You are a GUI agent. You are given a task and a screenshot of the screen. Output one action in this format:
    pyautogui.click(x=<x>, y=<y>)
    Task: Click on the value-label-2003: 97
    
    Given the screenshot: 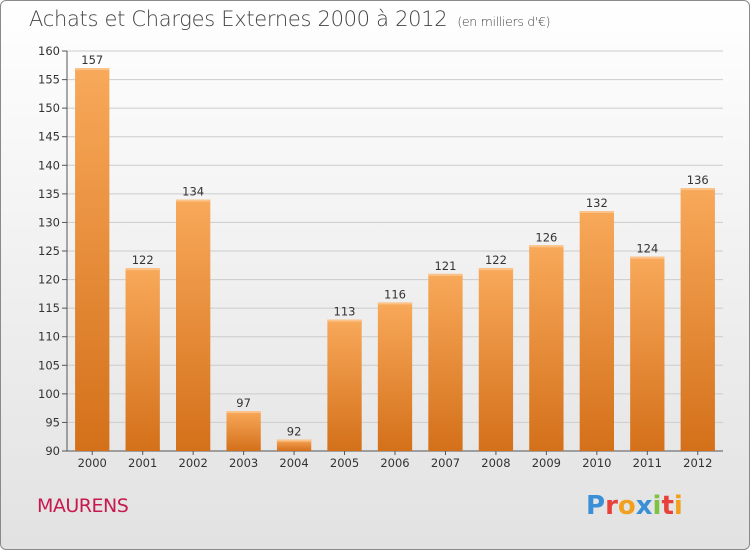 What is the action you would take?
    pyautogui.click(x=243, y=403)
    